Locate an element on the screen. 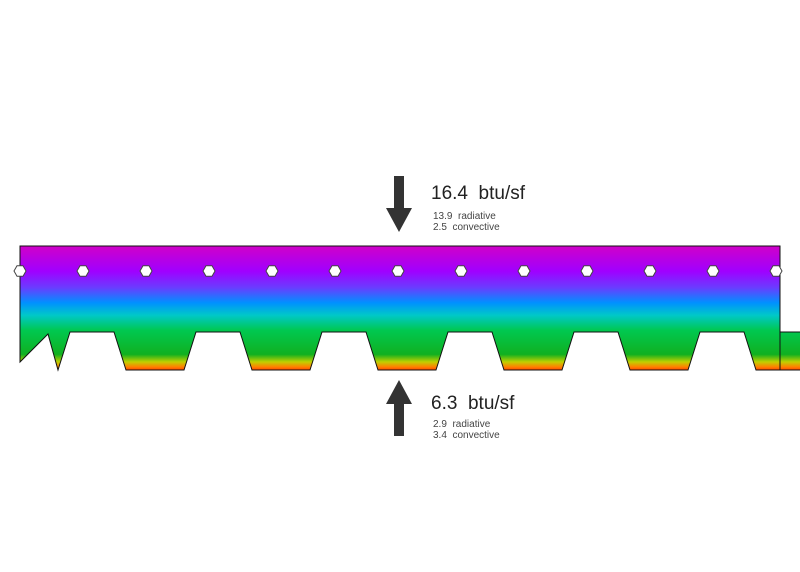  bottom-flux-total: 6.3 btu/sf is located at coordinates (473, 403).